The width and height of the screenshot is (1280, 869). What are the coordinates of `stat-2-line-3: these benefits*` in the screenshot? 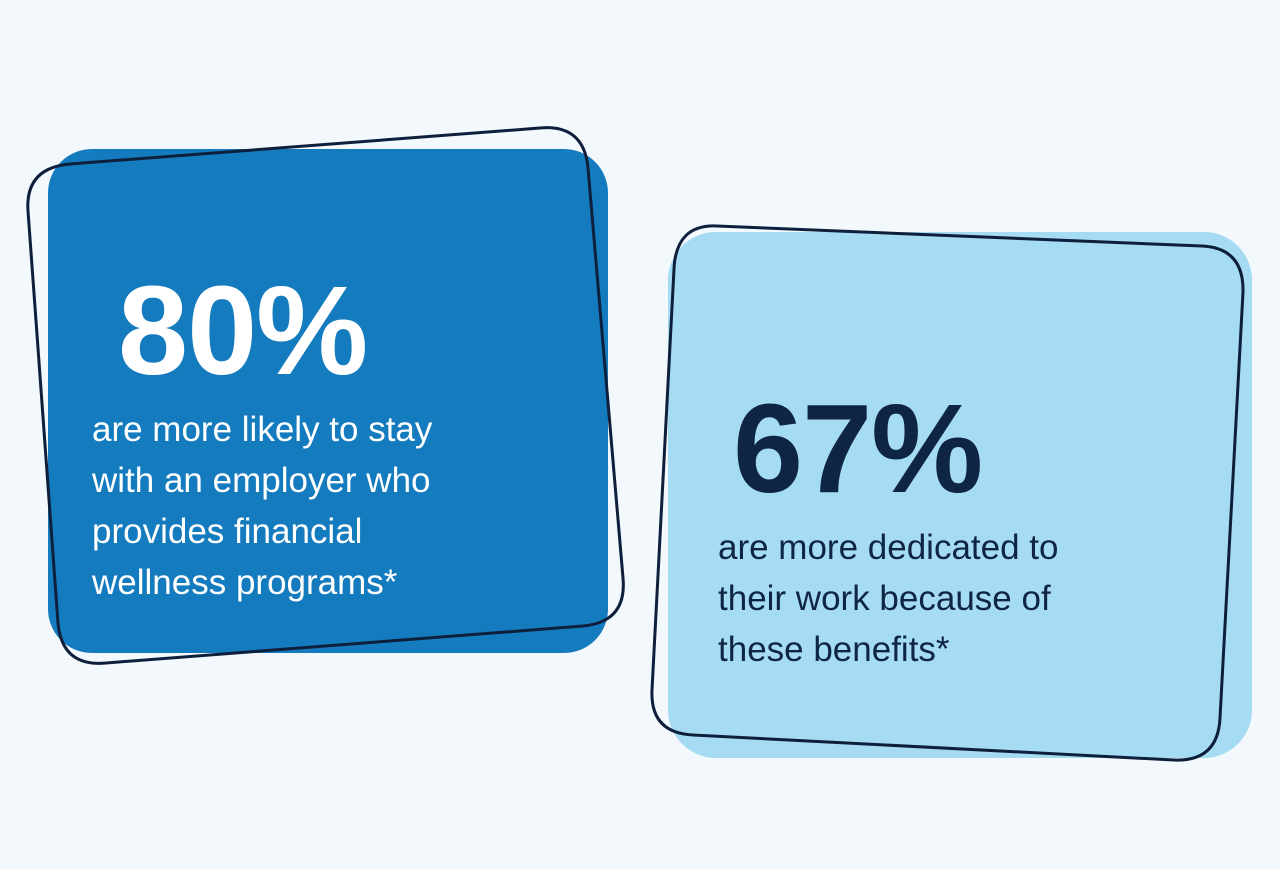 It's located at (834, 649).